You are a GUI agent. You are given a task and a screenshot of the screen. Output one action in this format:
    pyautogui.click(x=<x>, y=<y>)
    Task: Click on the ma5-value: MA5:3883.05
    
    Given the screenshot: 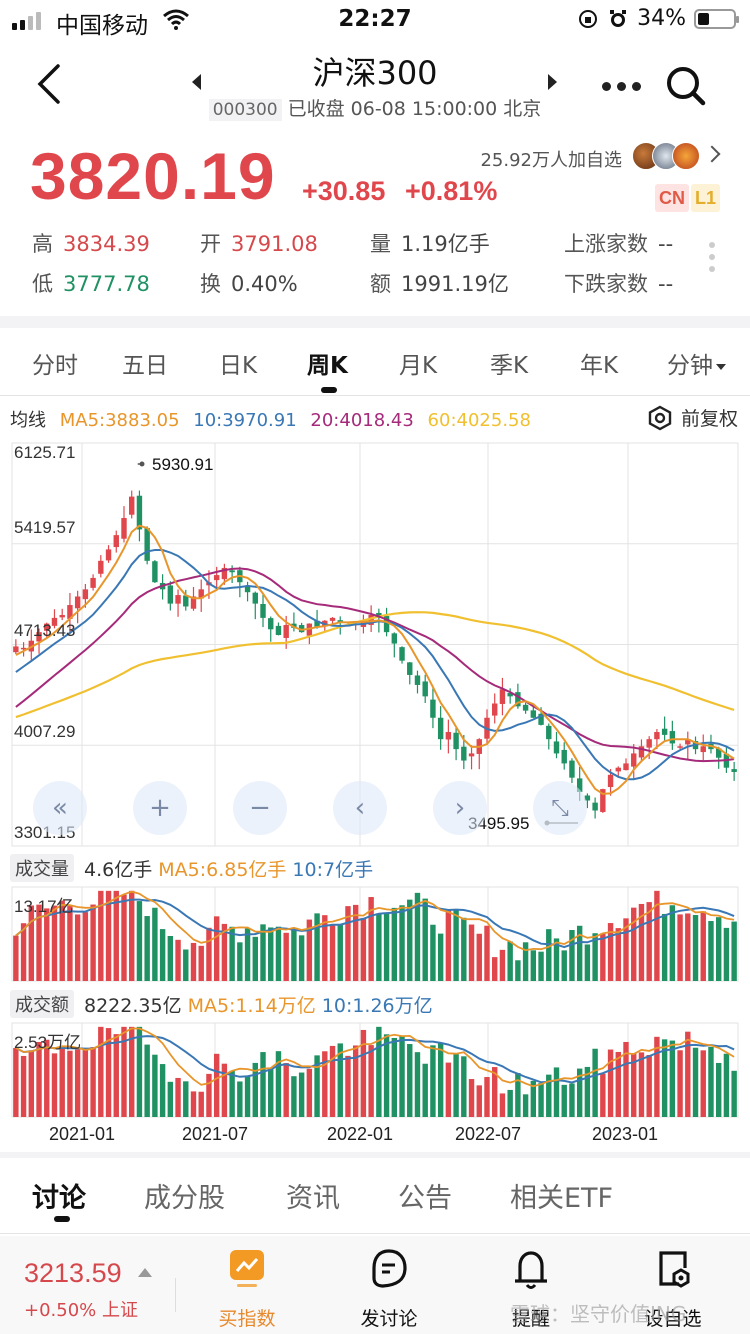 What is the action you would take?
    pyautogui.click(x=119, y=420)
    